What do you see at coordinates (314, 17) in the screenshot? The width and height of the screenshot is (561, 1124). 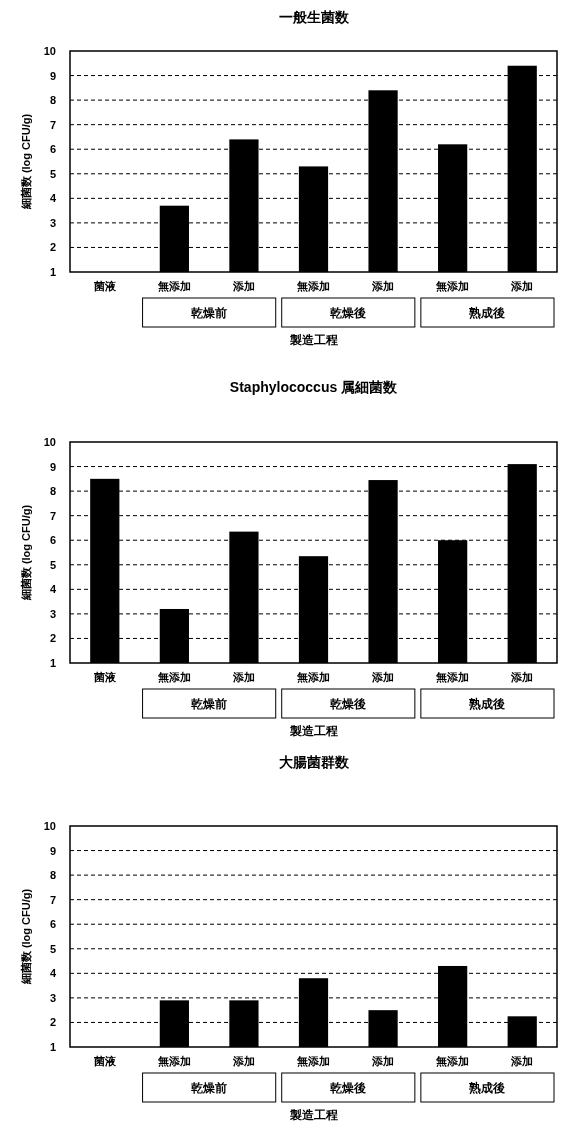 I see `chart-title: 一般生菌数` at bounding box center [314, 17].